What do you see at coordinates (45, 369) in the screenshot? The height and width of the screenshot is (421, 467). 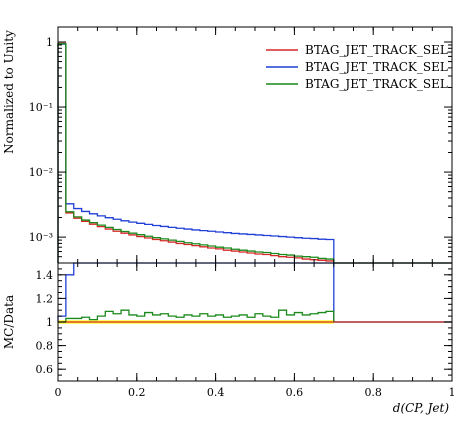 I see `ratio-y-tick-label: 0.6` at bounding box center [45, 369].